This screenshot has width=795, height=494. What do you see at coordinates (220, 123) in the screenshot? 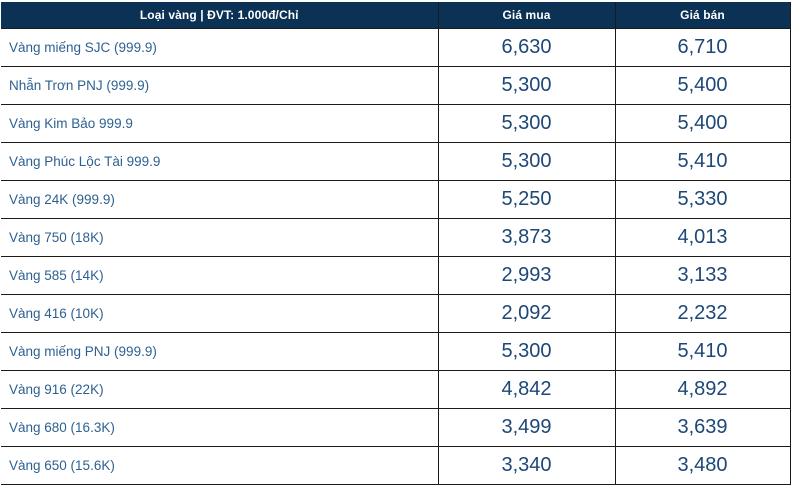
I see `cell-gold-type: Vàng Kim Bảo 999.9` at bounding box center [220, 123].